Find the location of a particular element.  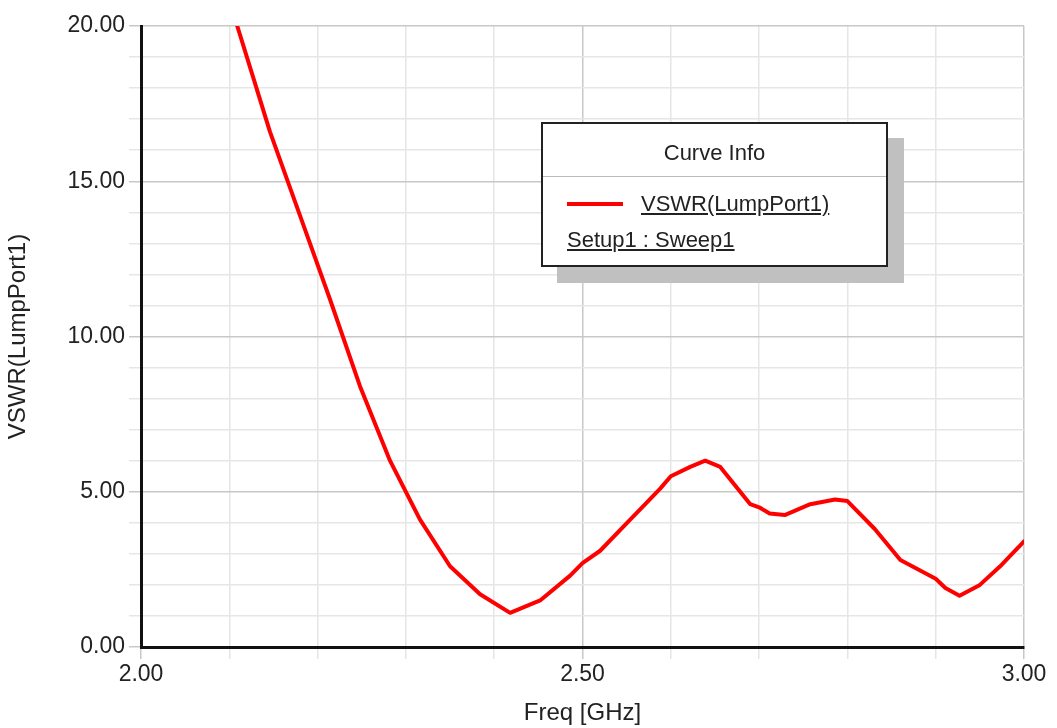

legend-title: Curve Info is located at coordinates (714, 150).